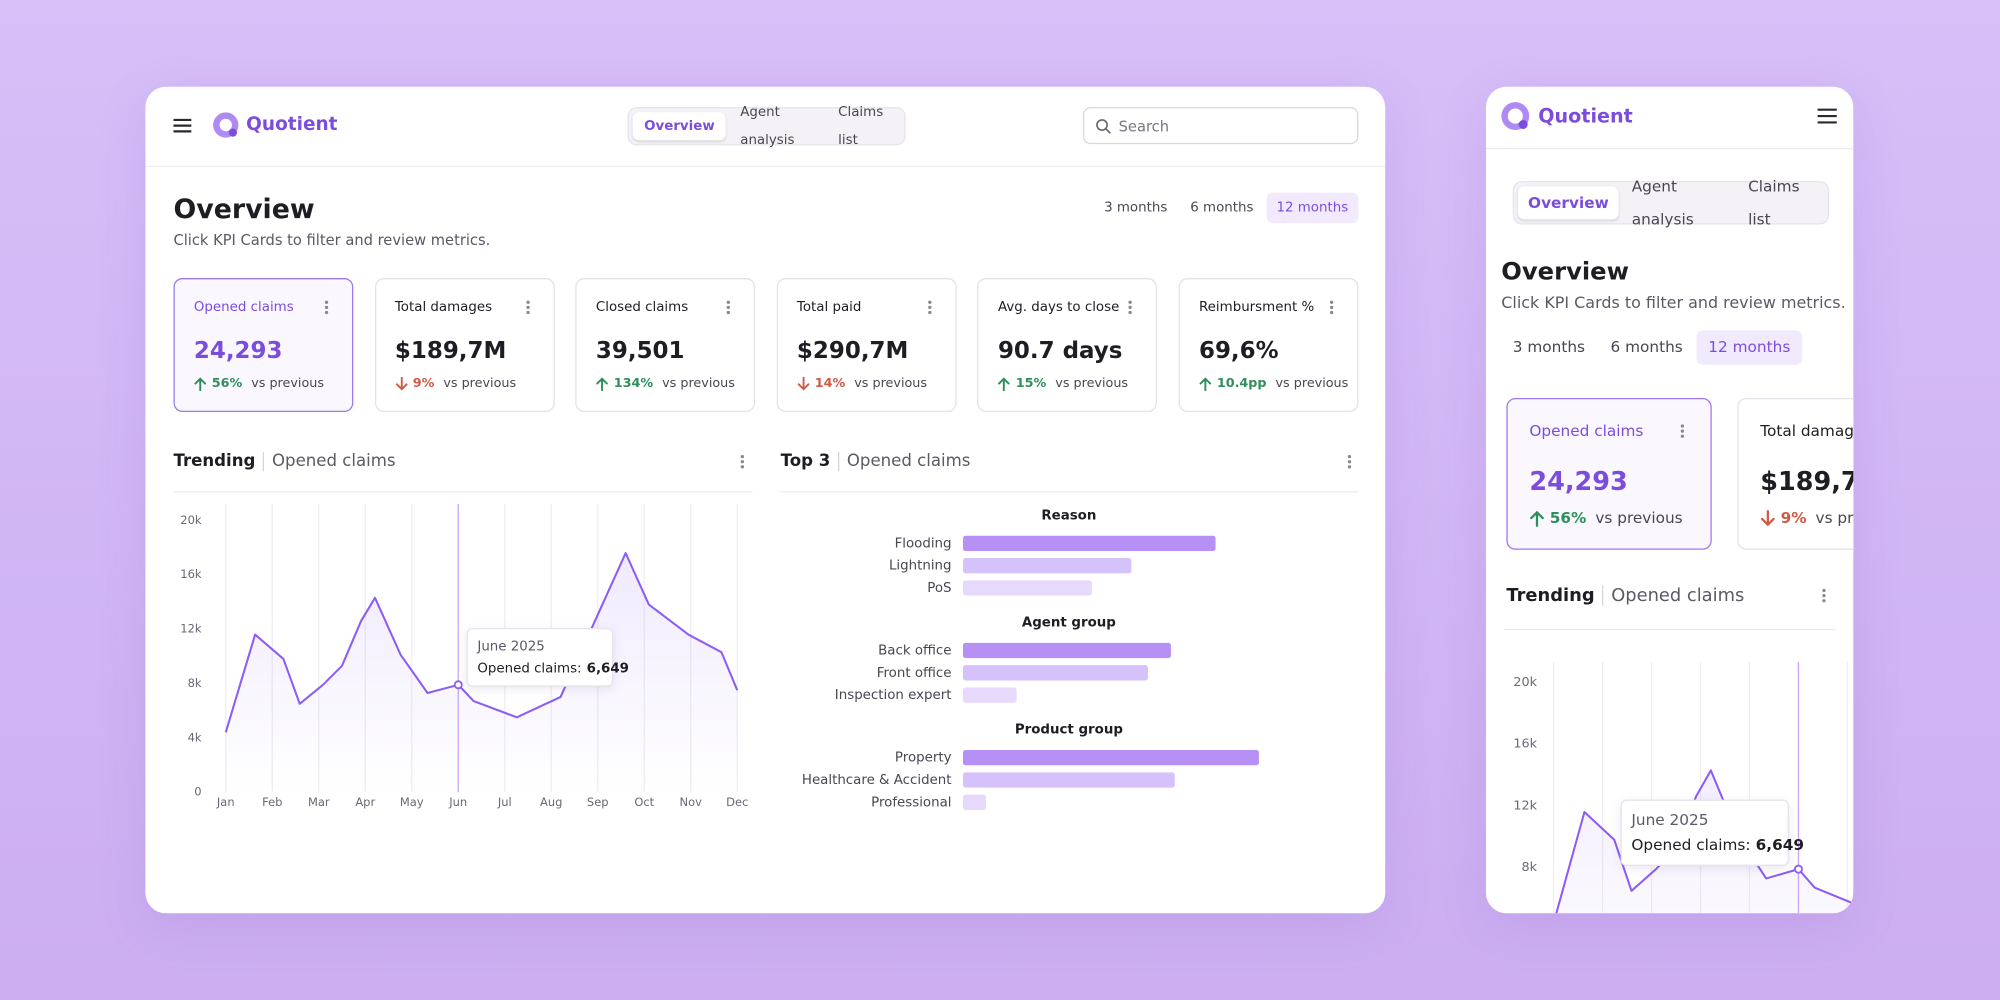 The width and height of the screenshot is (2000, 1000). Describe the element at coordinates (1578, 481) in the screenshot. I see `kpi-value: 24,293` at that location.